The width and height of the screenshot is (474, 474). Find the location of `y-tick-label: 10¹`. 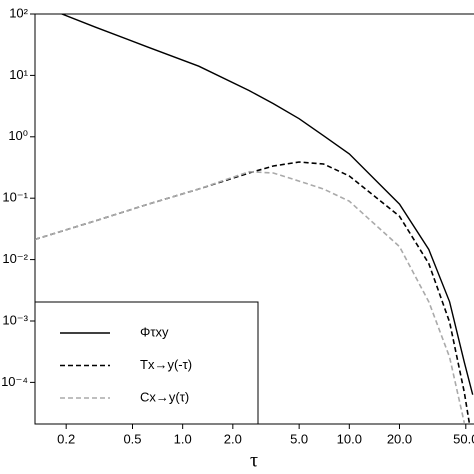

y-tick-label: 10¹ is located at coordinates (18, 74).